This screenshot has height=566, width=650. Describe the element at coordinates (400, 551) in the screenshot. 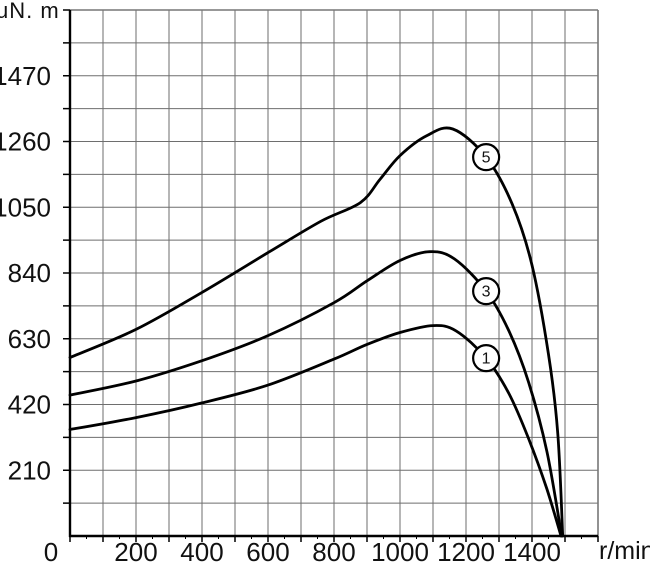

I see `x-tick-label: 1000` at that location.